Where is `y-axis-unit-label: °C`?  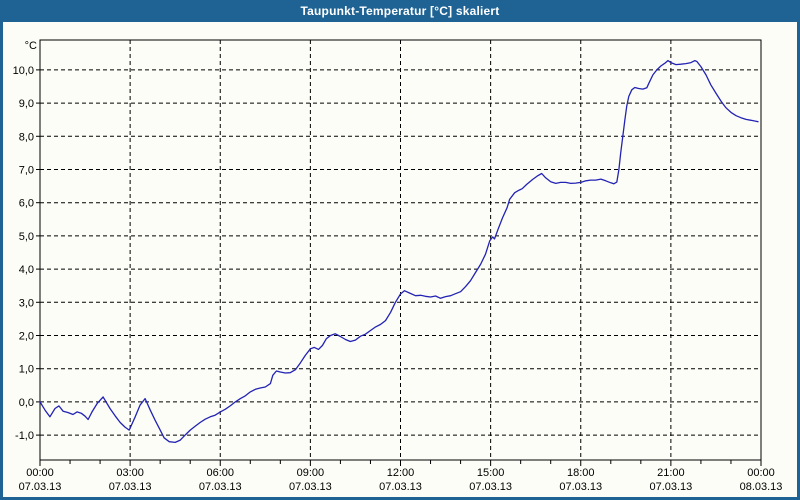
y-axis-unit-label: °C is located at coordinates (31, 46).